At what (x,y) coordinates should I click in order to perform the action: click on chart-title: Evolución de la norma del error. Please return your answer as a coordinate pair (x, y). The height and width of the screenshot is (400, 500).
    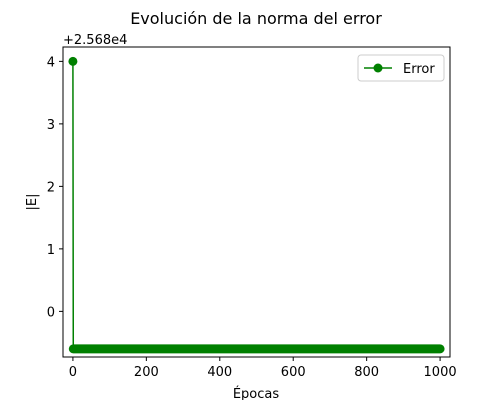
    Looking at the image, I should click on (256, 18).